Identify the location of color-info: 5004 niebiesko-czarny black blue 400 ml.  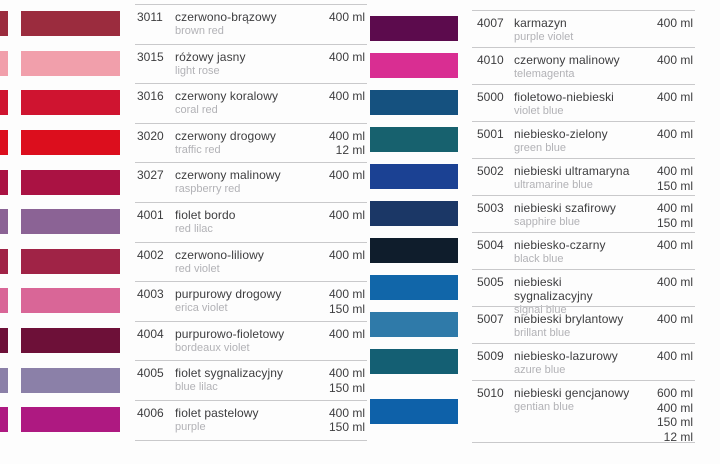
(583, 250).